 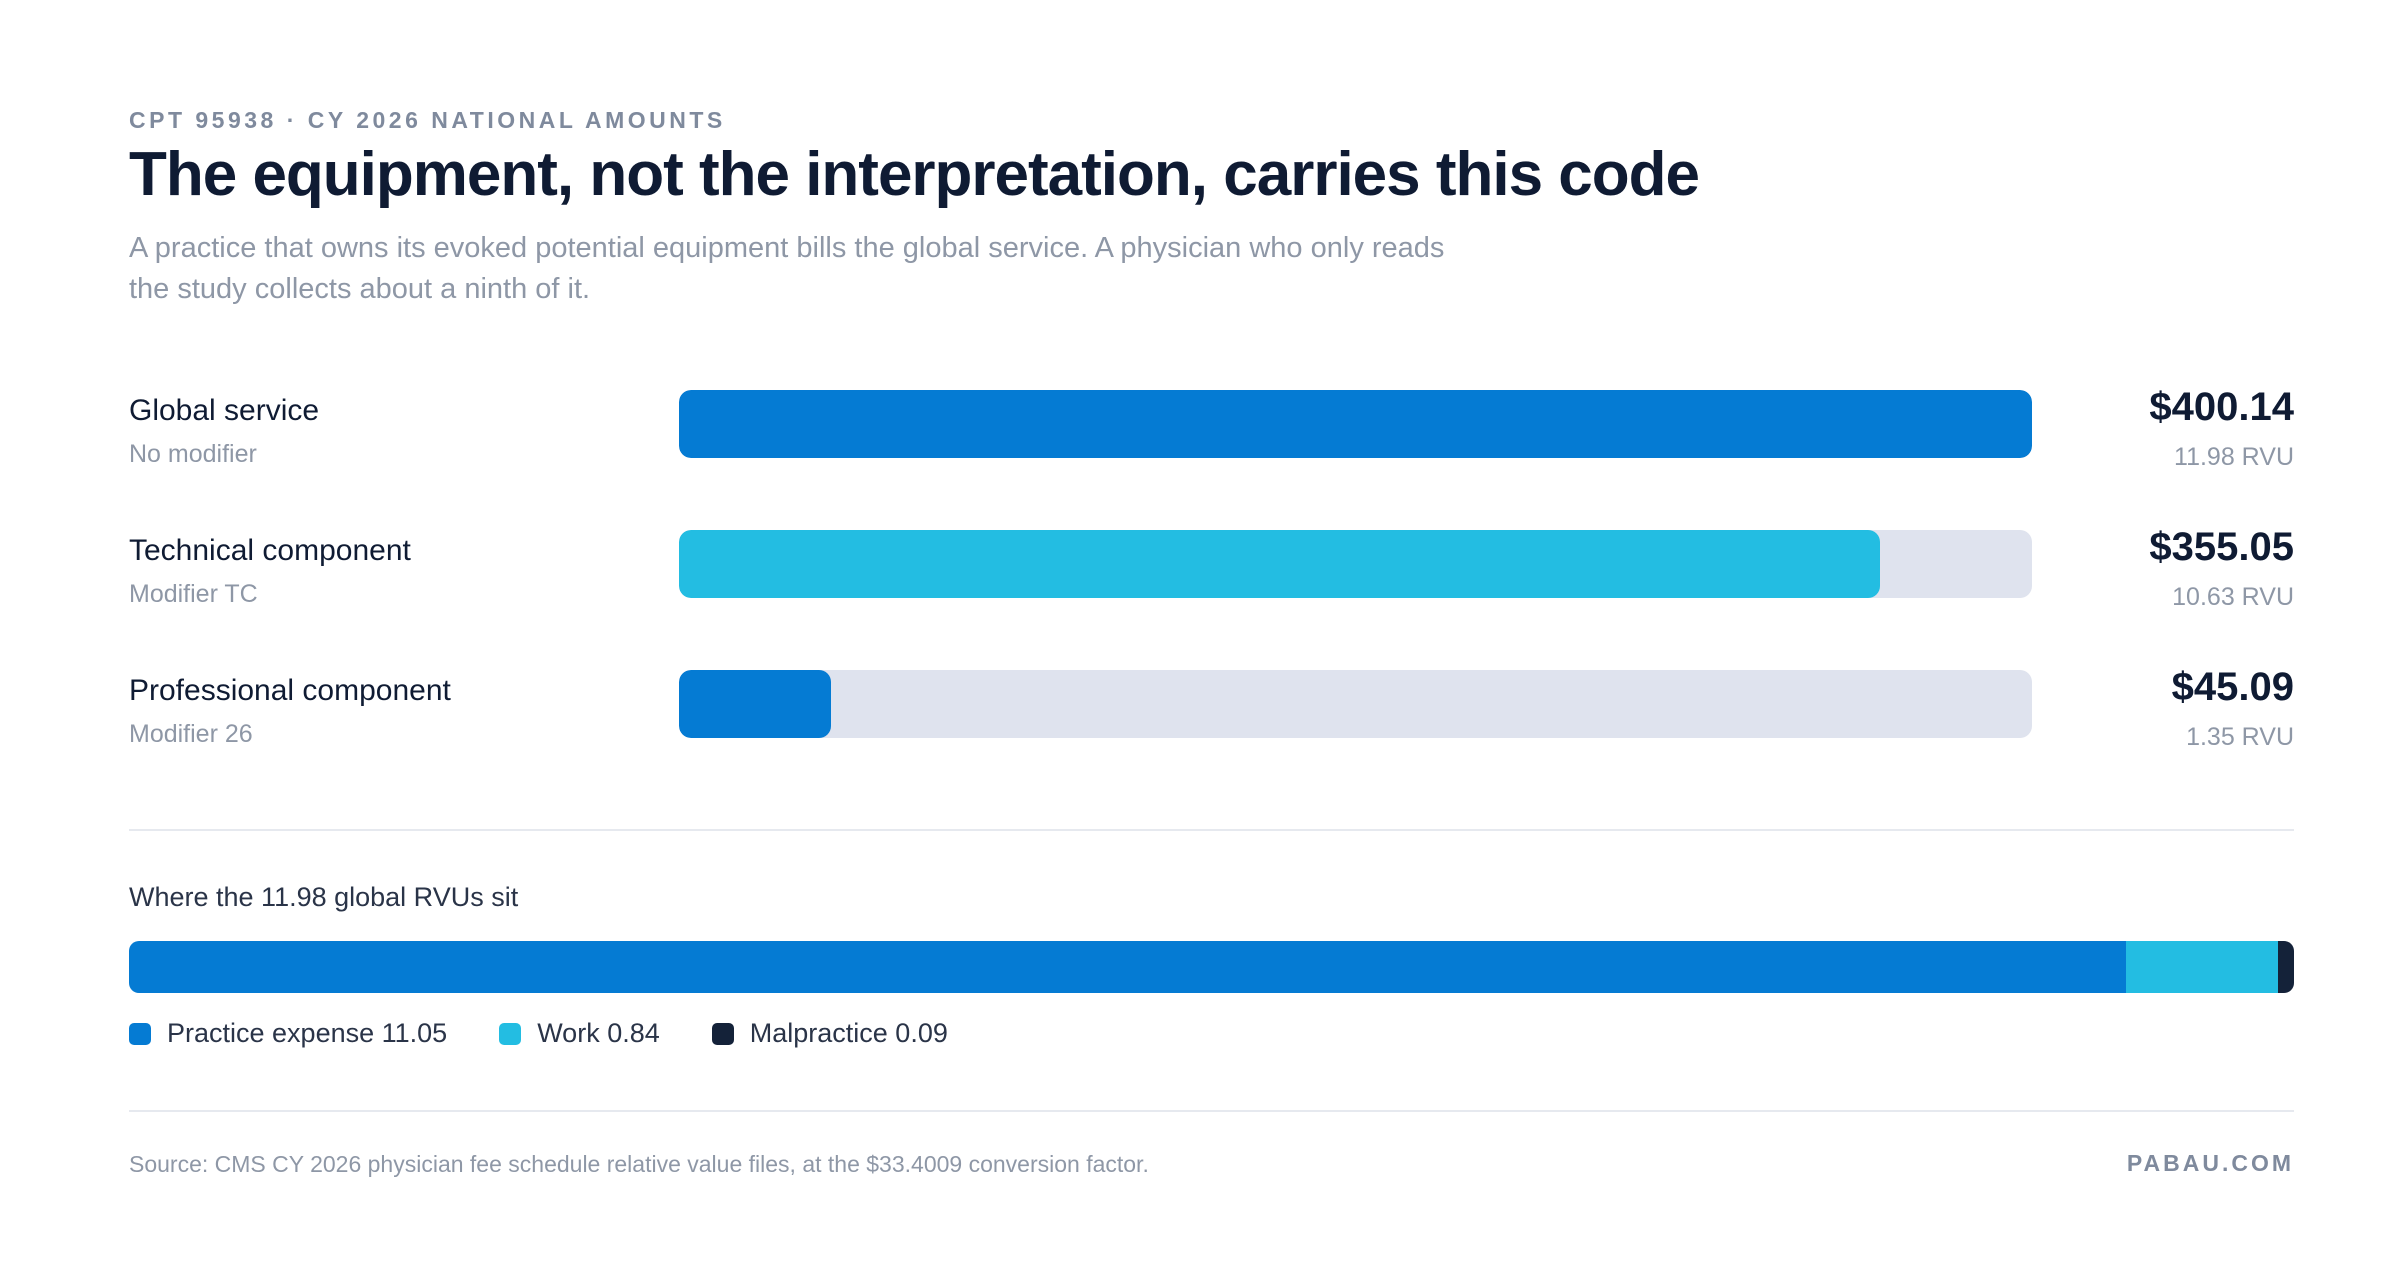 I want to click on bar-label: Global service, so click(x=224, y=410).